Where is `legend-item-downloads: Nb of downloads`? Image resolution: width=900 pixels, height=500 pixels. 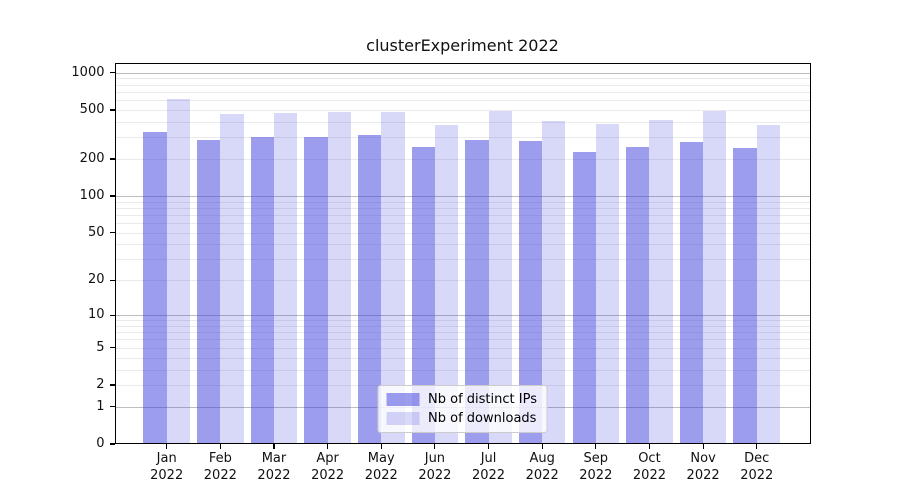
legend-item-downloads: Nb of downloads is located at coordinates (461, 418).